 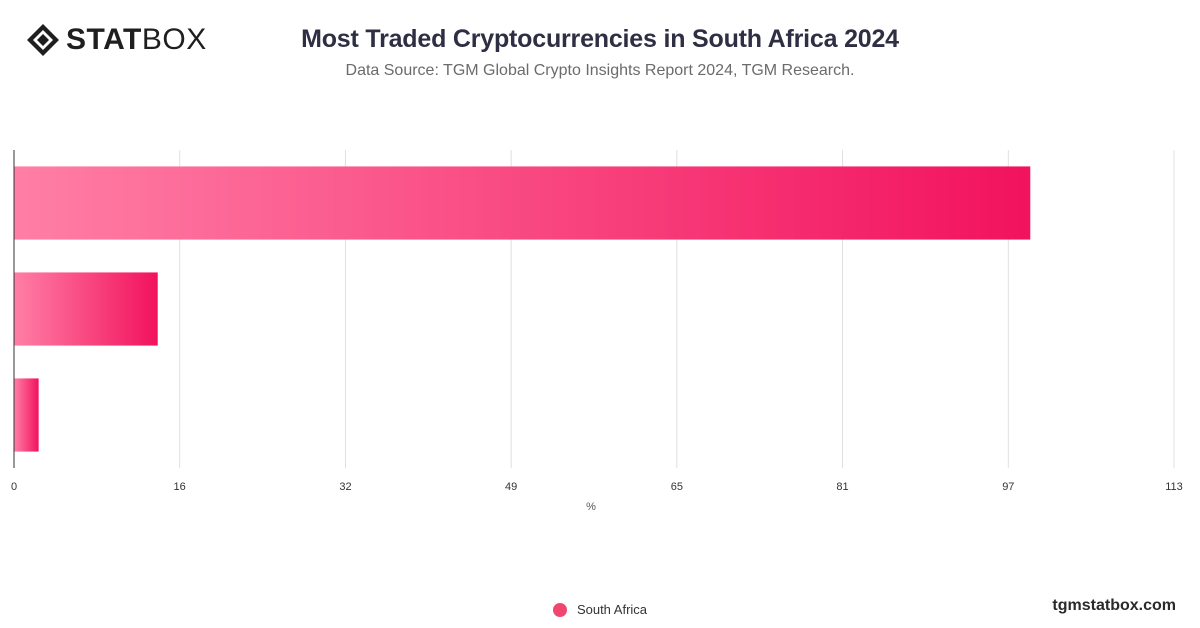 I want to click on statbox-logo: STATBOX, so click(x=116, y=40).